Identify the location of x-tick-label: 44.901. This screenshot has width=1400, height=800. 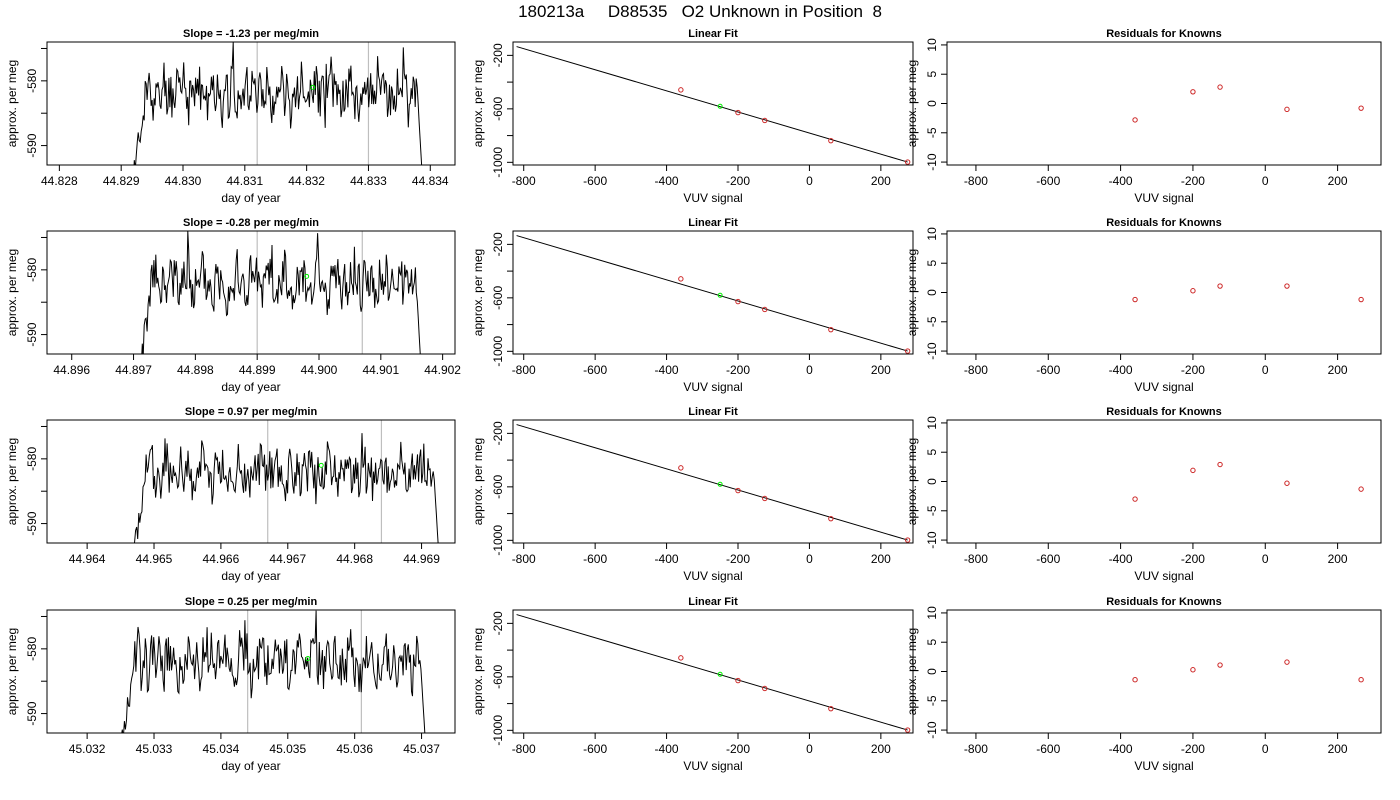
(380, 370).